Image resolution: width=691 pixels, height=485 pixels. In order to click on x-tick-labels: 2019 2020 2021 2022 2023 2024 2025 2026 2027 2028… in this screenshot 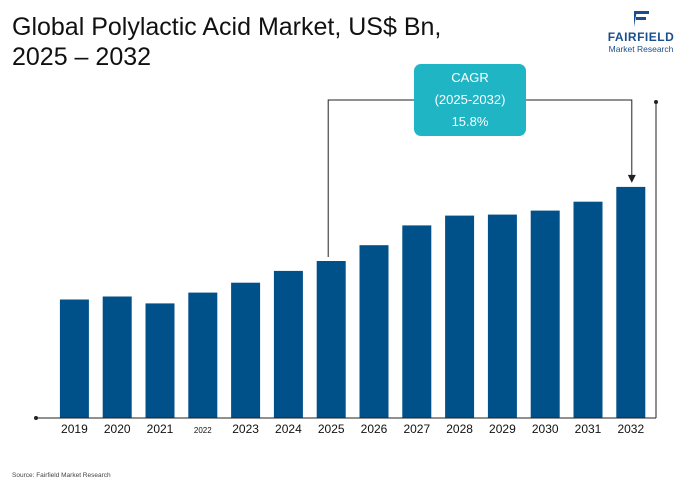, I will do `click(352, 429)`.